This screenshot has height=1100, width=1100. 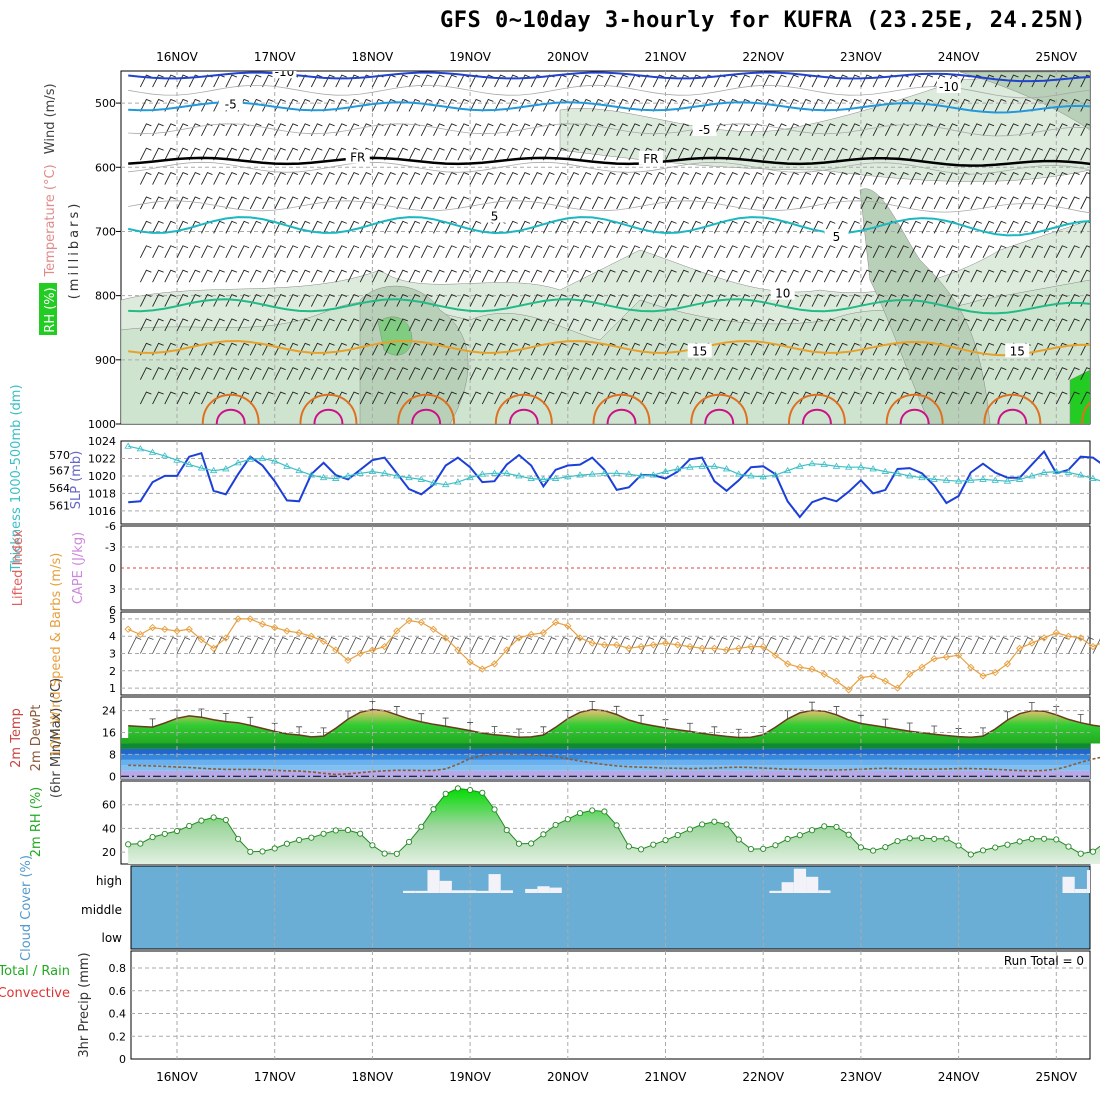 What do you see at coordinates (118, 991) in the screenshot?
I see `precip-tick: 0.6` at bounding box center [118, 991].